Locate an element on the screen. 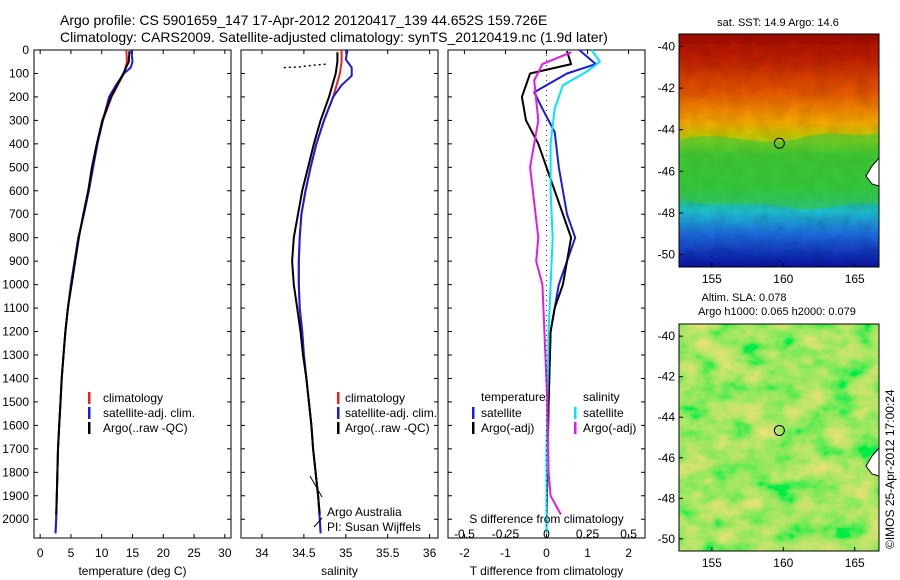 The image size is (900, 580). y-tick-label: 1600 is located at coordinates (15, 425).